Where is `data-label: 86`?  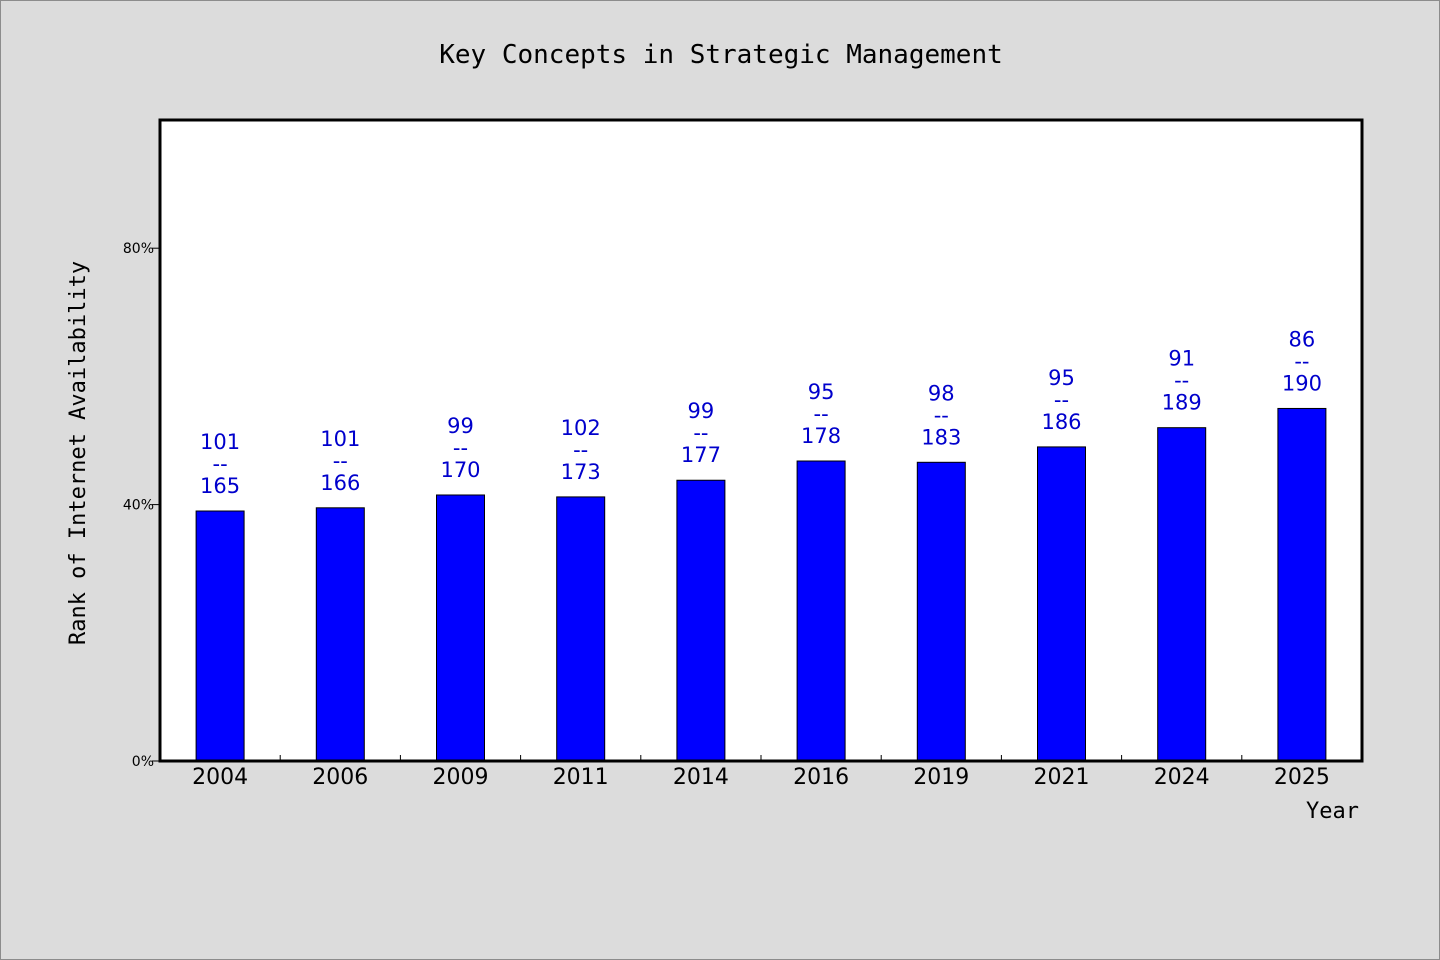
data-label: 86 is located at coordinates (1302, 339).